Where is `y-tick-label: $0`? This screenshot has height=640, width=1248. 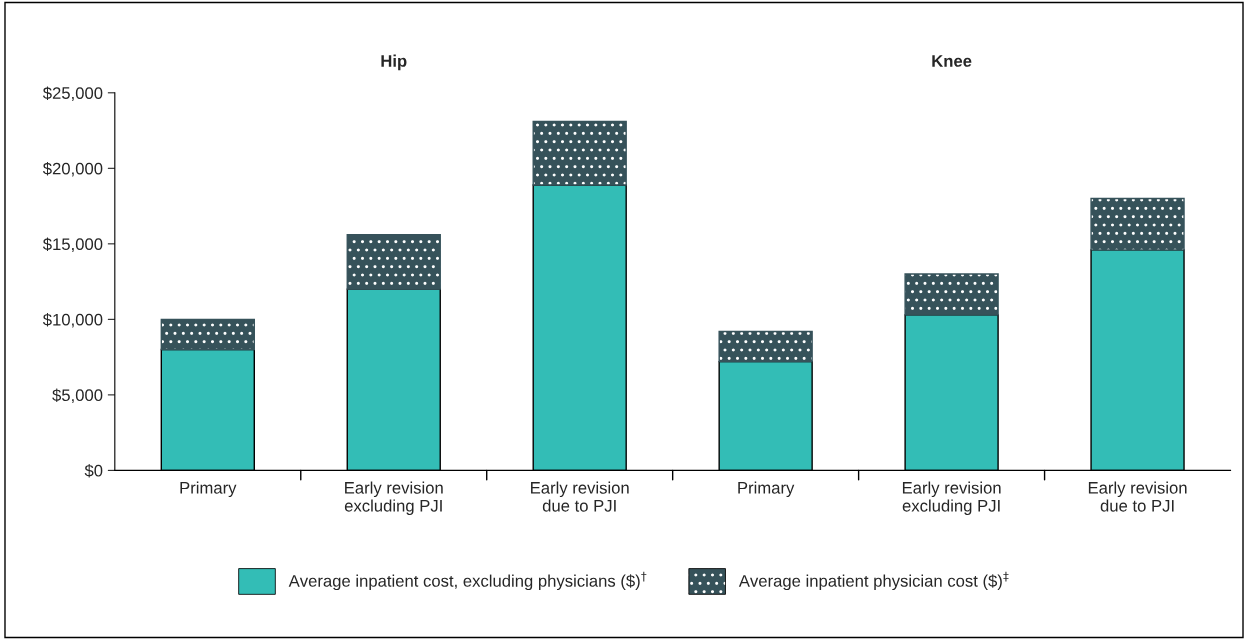 y-tick-label: $0 is located at coordinates (93, 471).